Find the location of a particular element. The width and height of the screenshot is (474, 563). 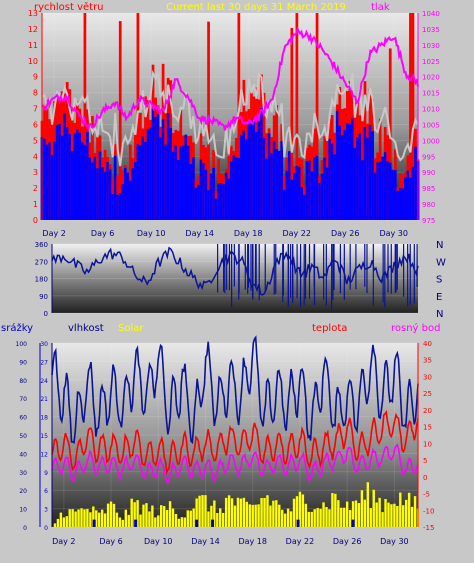

rain-tick-label: 9 is located at coordinates (46, 473).